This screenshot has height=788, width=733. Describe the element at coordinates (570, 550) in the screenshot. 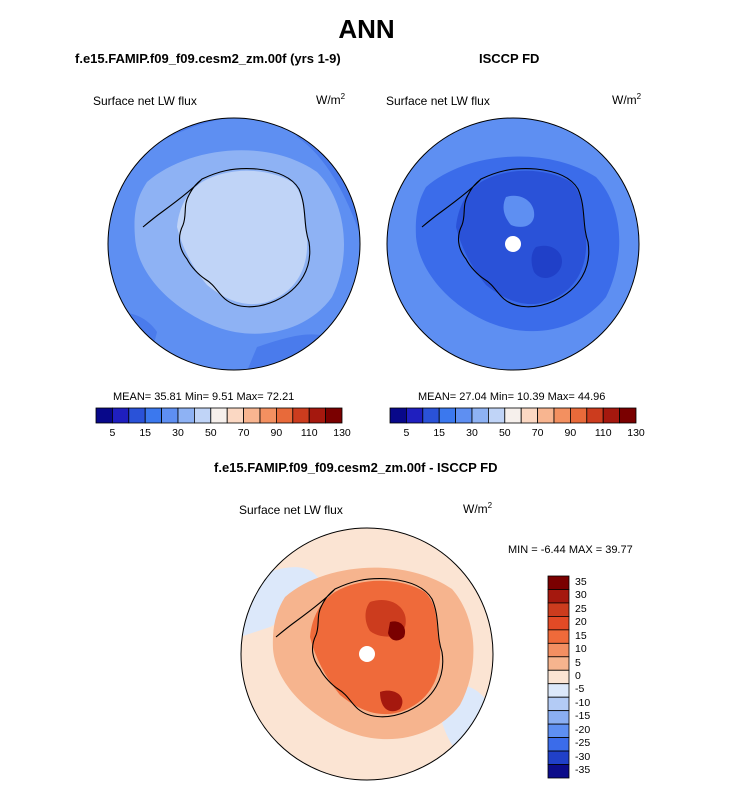

I see `diff-stats: MIN = -6.44 MAX = 39.77` at that location.